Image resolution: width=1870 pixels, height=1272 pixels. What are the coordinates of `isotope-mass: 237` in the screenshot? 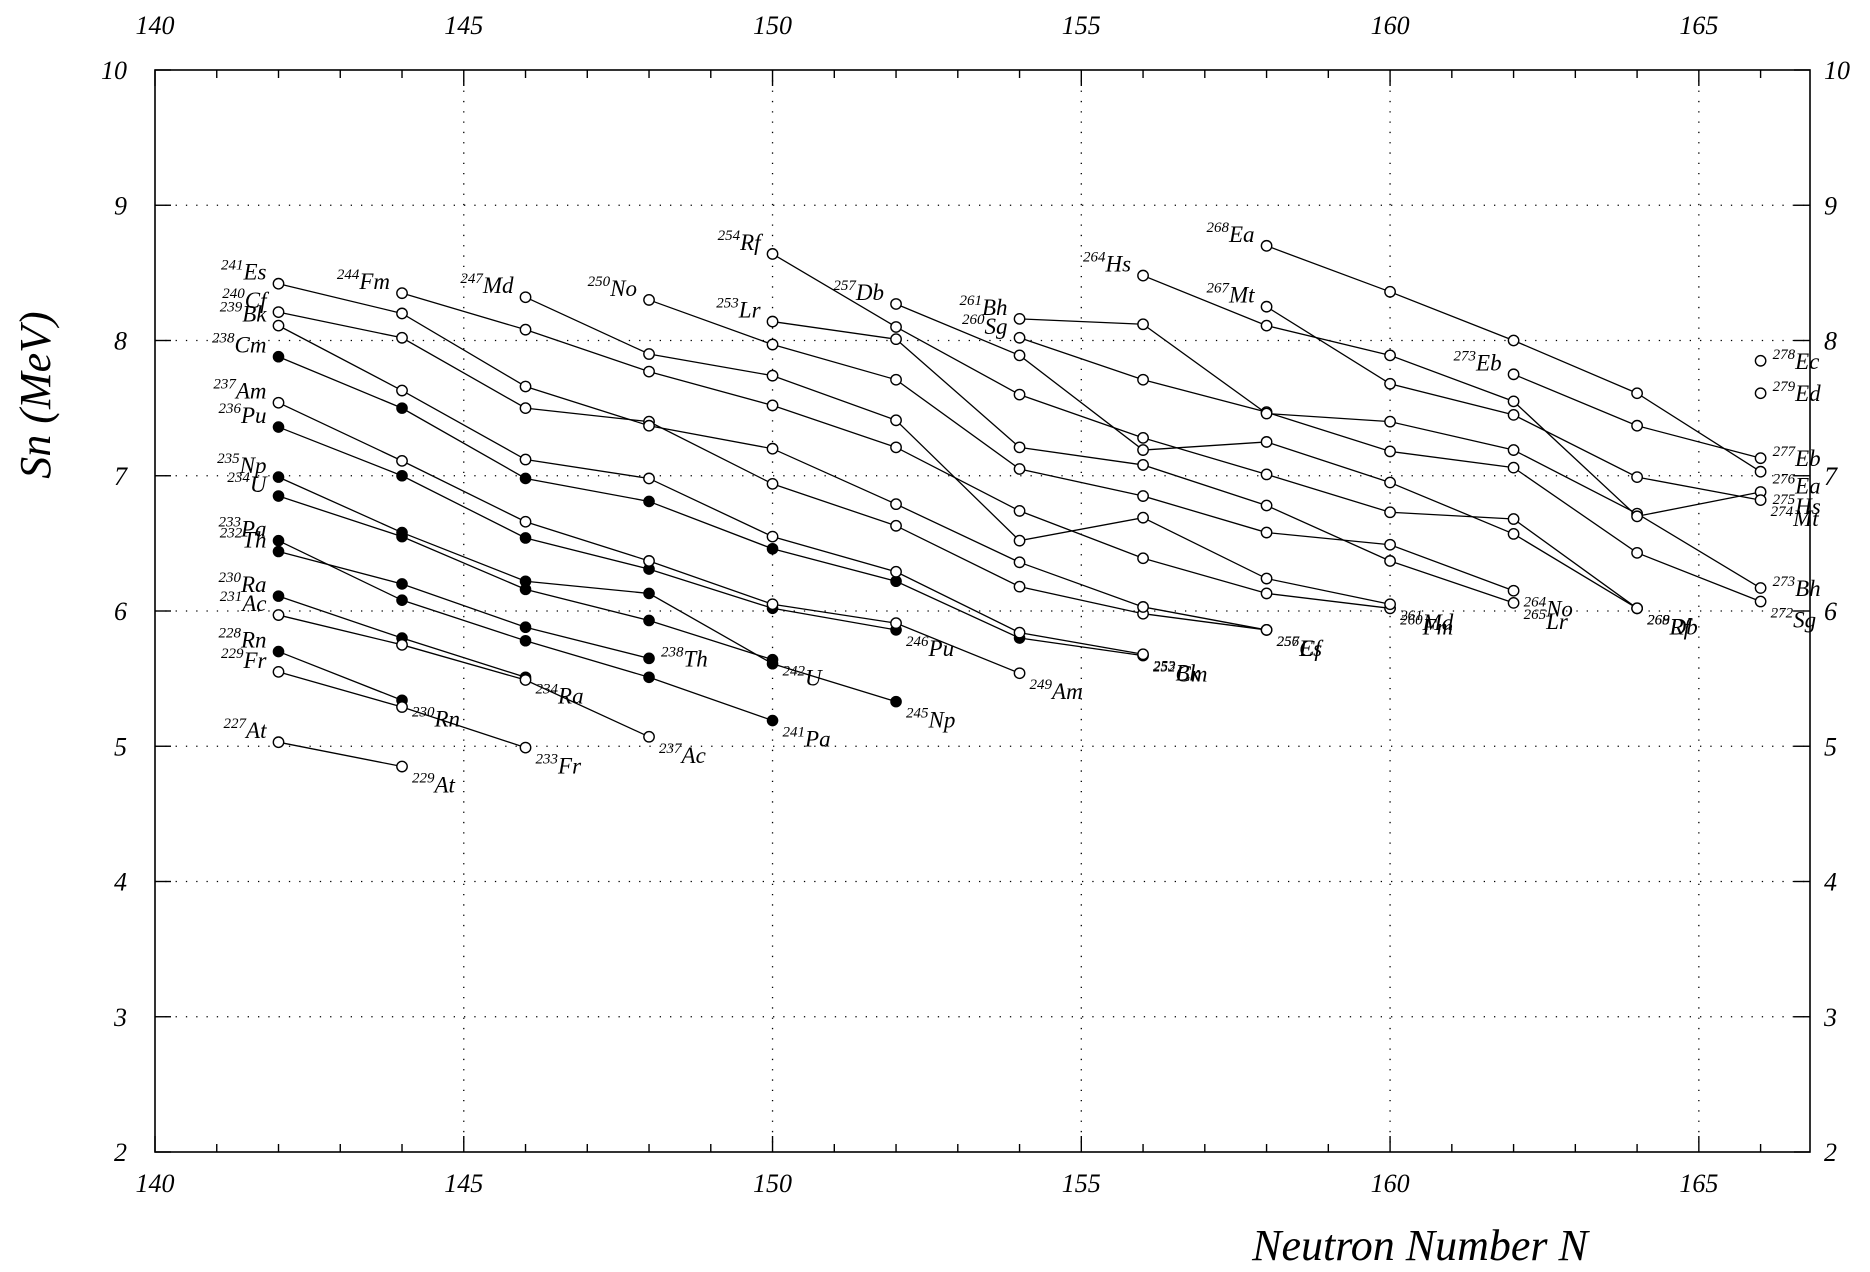 It's located at (225, 385).